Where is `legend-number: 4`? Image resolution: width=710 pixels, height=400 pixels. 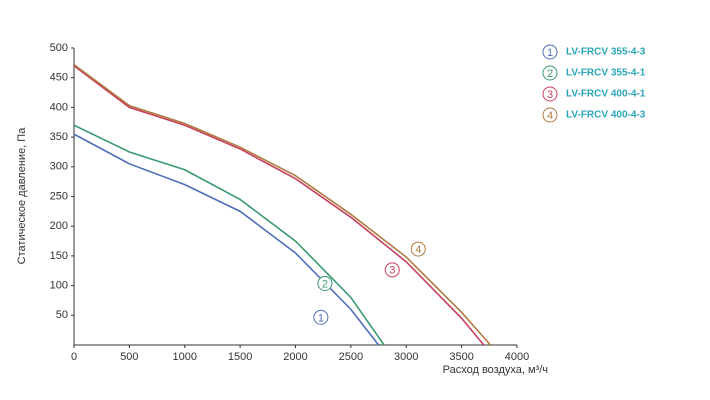 legend-number: 4 is located at coordinates (550, 116).